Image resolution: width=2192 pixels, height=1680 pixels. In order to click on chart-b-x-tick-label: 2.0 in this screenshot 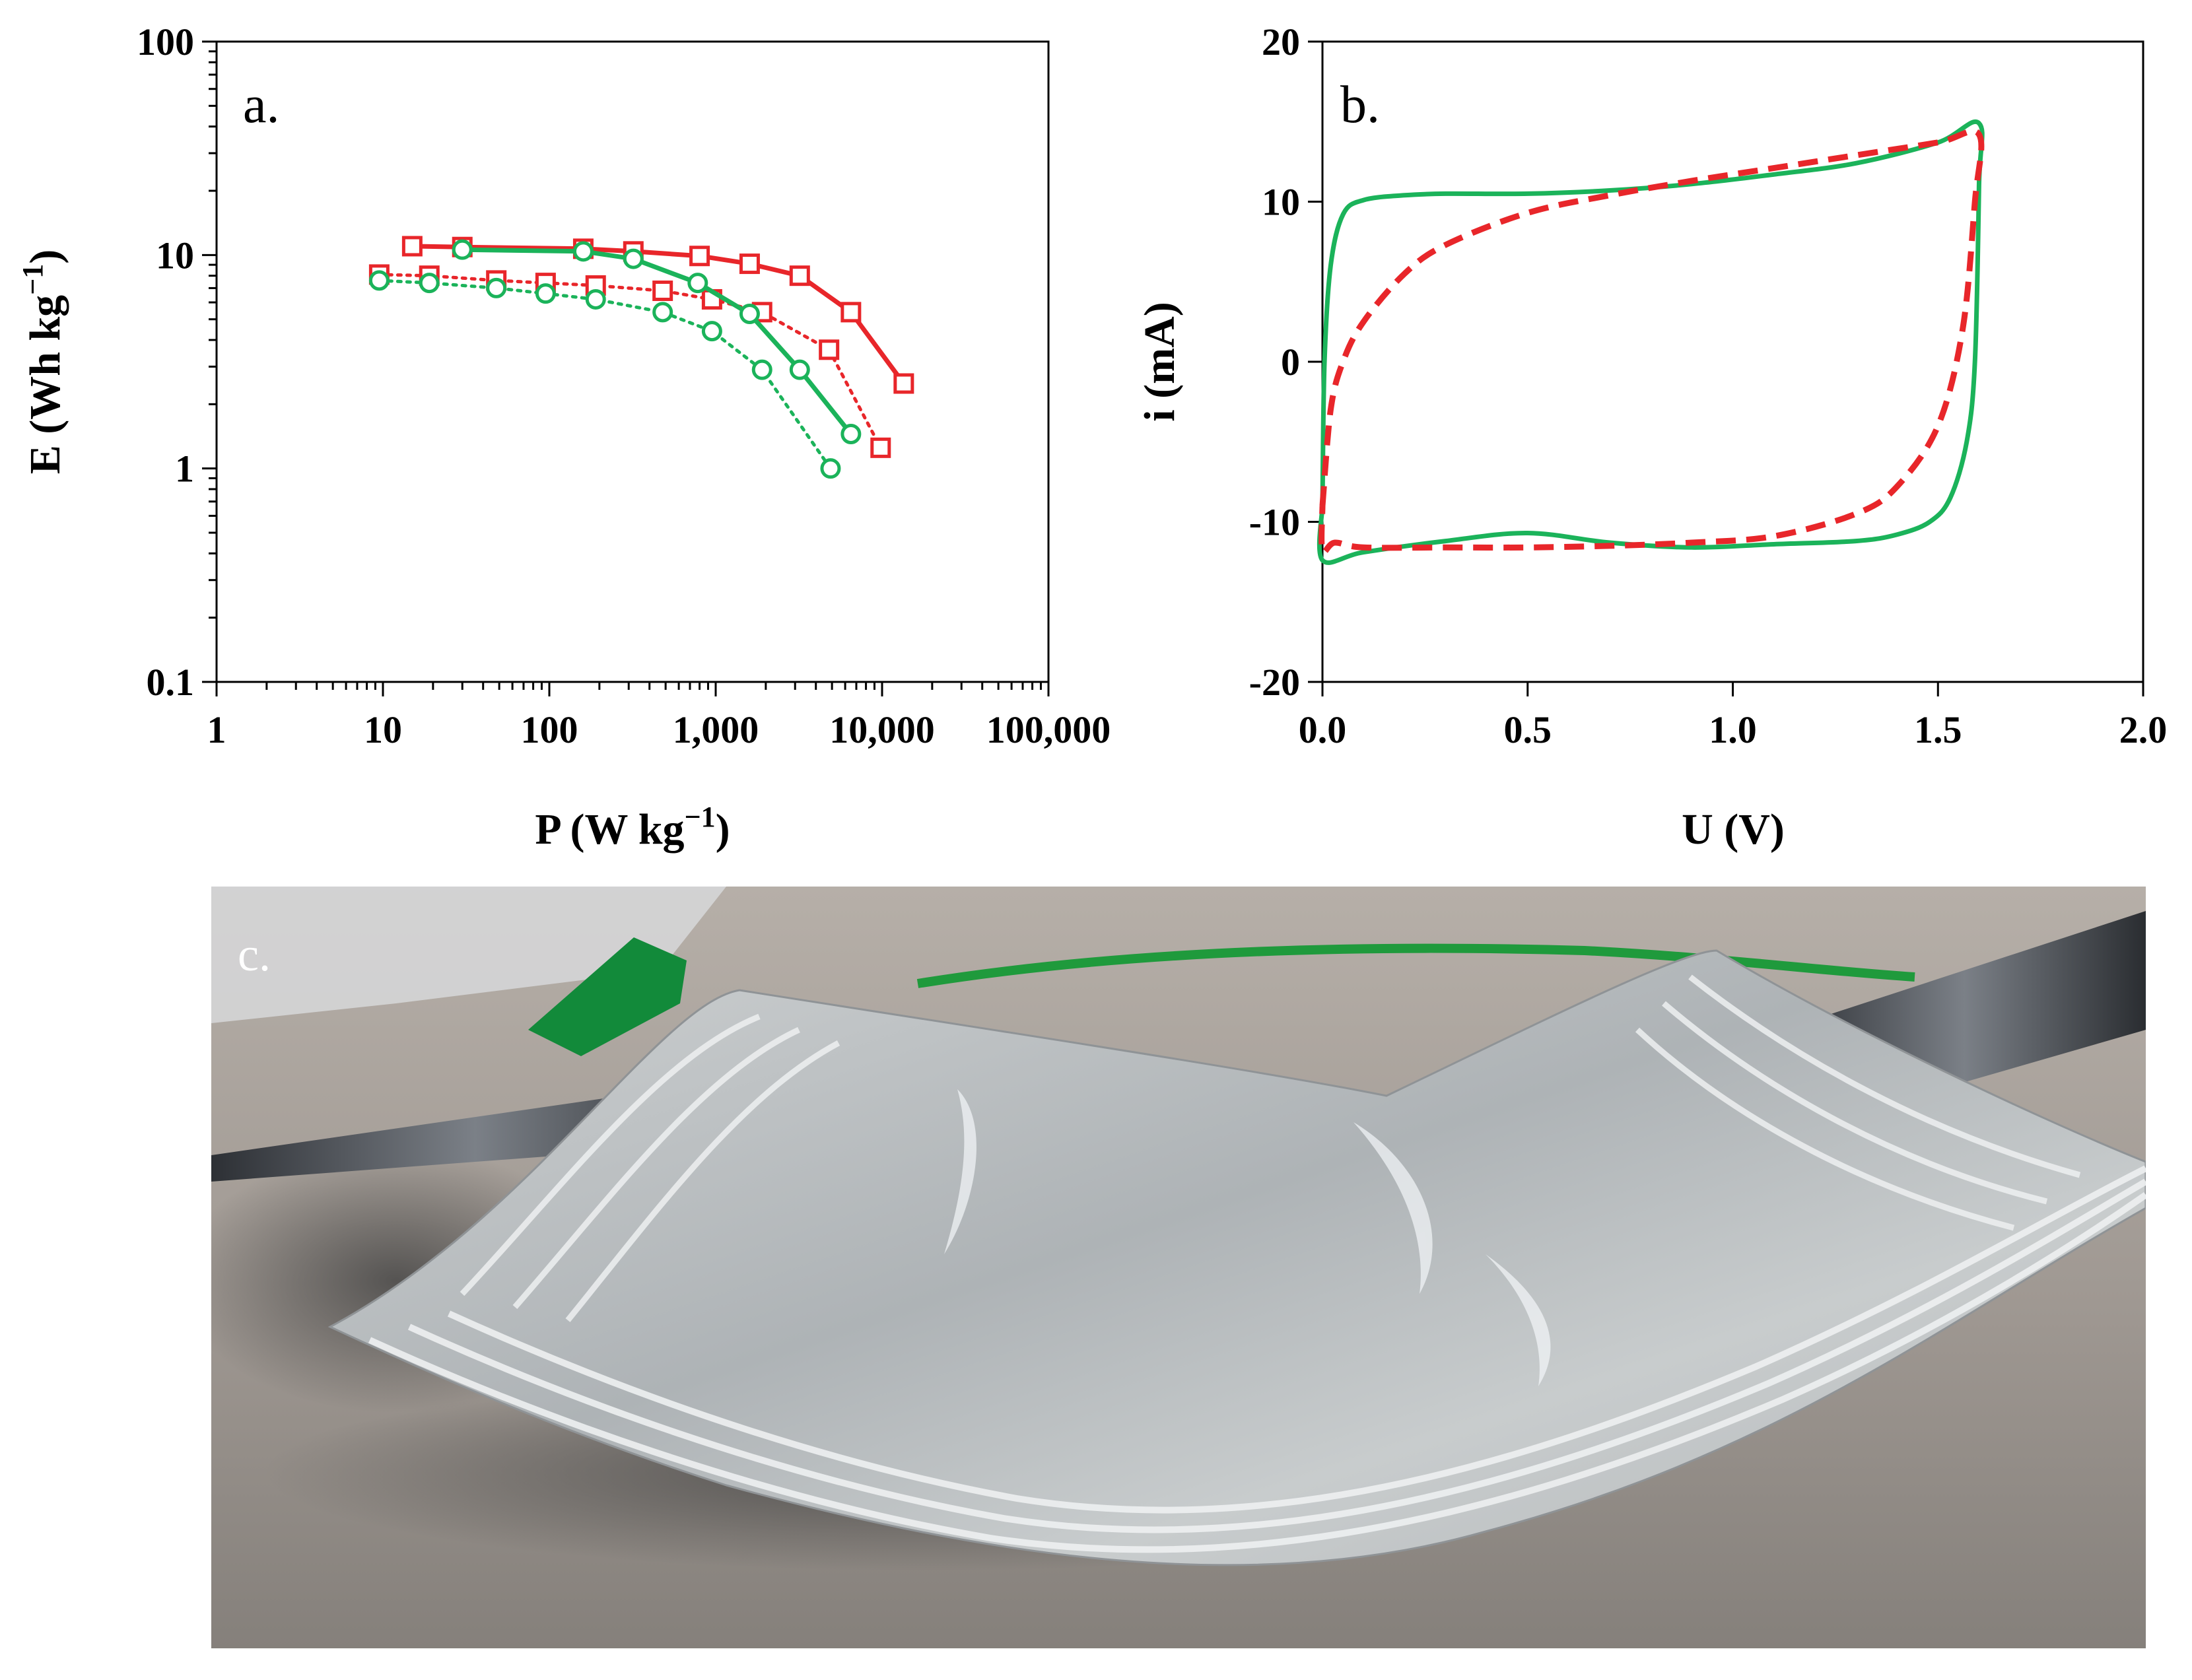, I will do `click(2143, 730)`.